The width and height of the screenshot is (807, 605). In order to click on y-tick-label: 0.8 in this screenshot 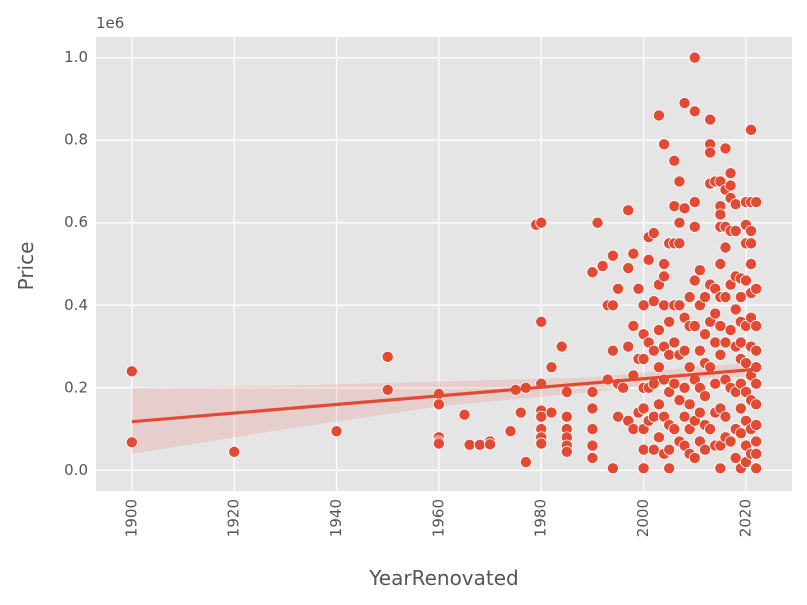, I will do `click(76, 140)`.